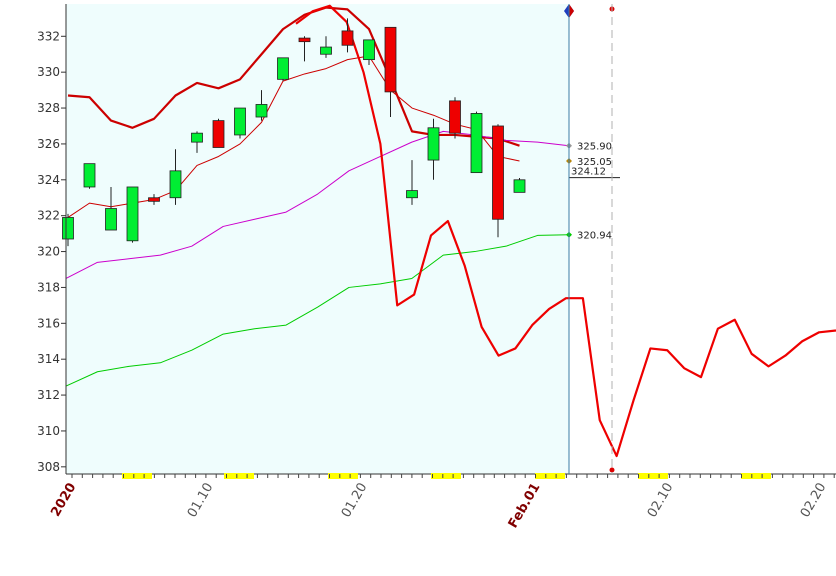  I want to click on last-price-value-label: 324.12, so click(588, 172).